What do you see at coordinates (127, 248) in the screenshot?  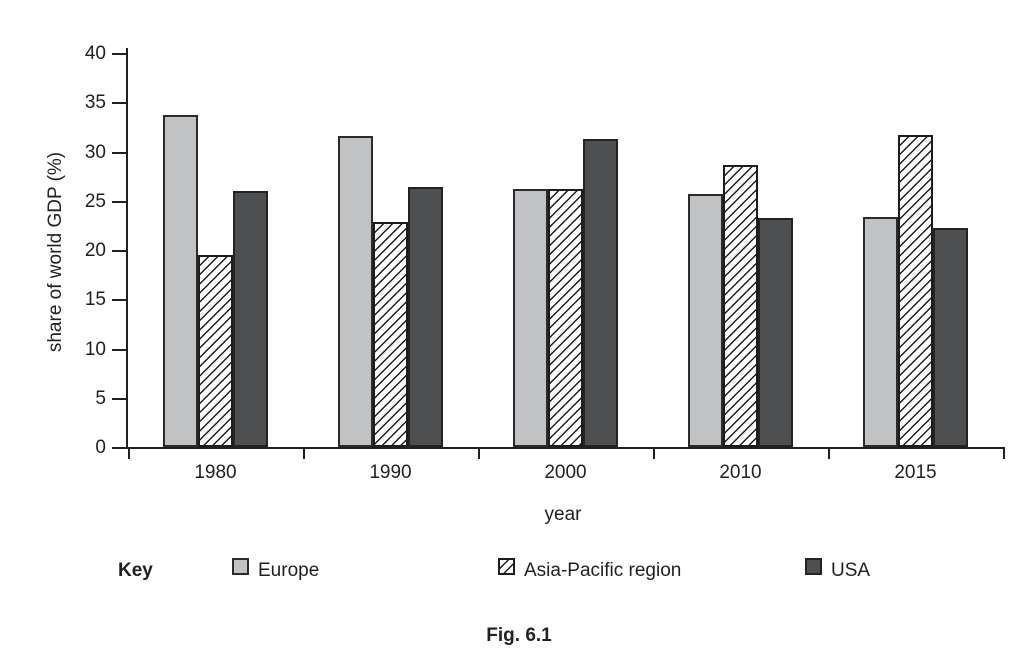 I see `y-axis-line` at bounding box center [127, 248].